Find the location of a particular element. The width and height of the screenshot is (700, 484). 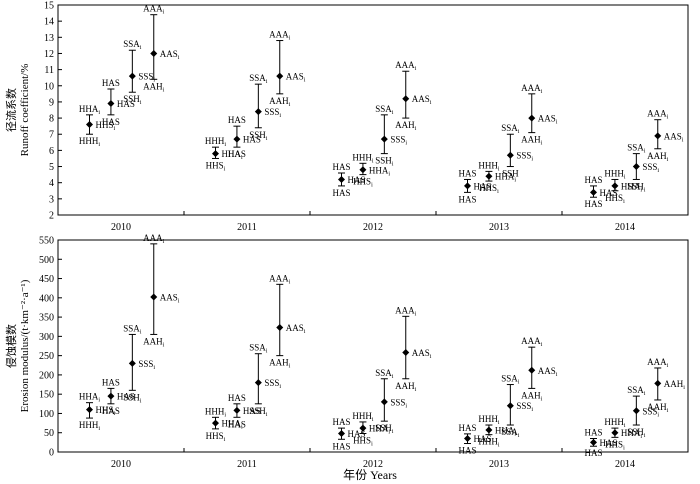

y-tick-label: 15 is located at coordinates (49, 6).